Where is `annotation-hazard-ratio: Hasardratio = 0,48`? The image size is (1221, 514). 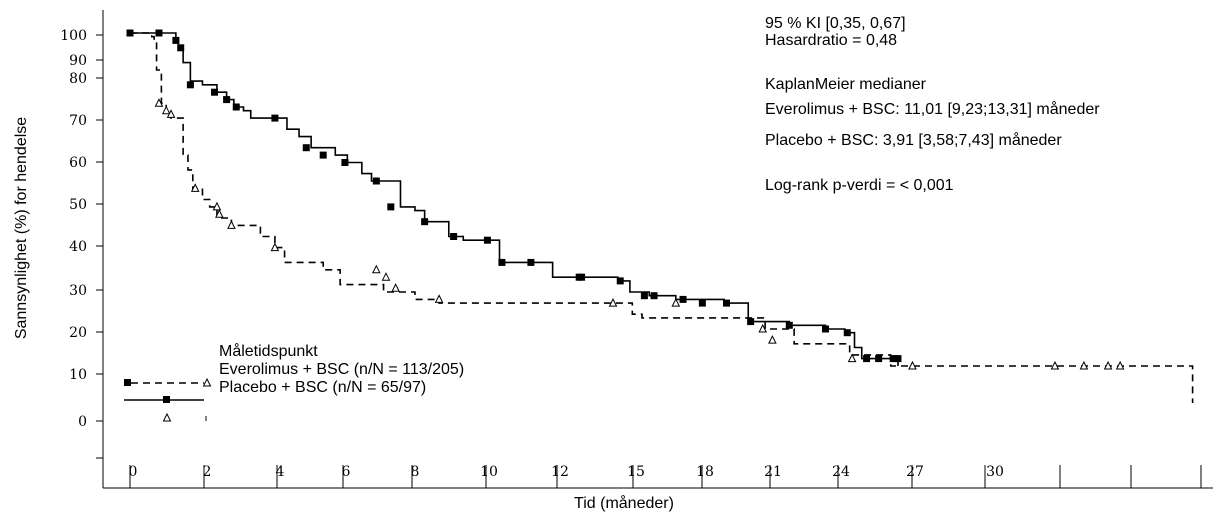
annotation-hazard-ratio: Hasardratio = 0,48 is located at coordinates (831, 40).